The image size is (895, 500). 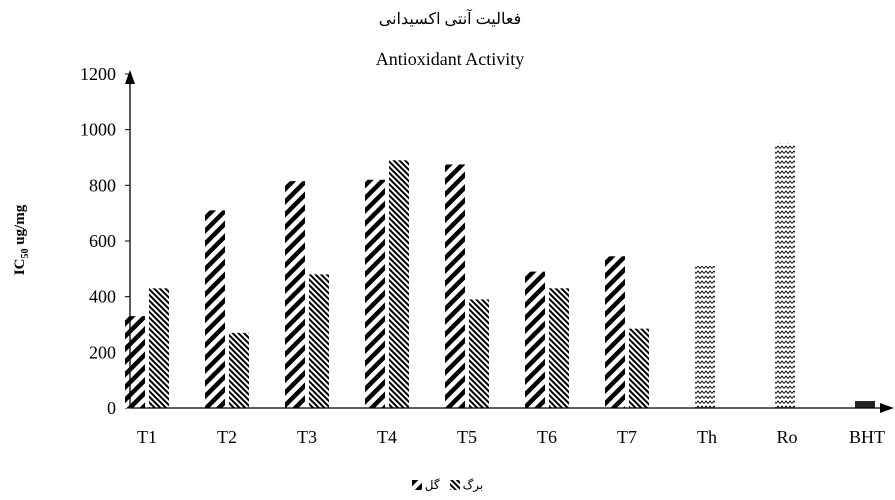 What do you see at coordinates (785, 276) in the screenshot?
I see `bar-reference-Ro` at bounding box center [785, 276].